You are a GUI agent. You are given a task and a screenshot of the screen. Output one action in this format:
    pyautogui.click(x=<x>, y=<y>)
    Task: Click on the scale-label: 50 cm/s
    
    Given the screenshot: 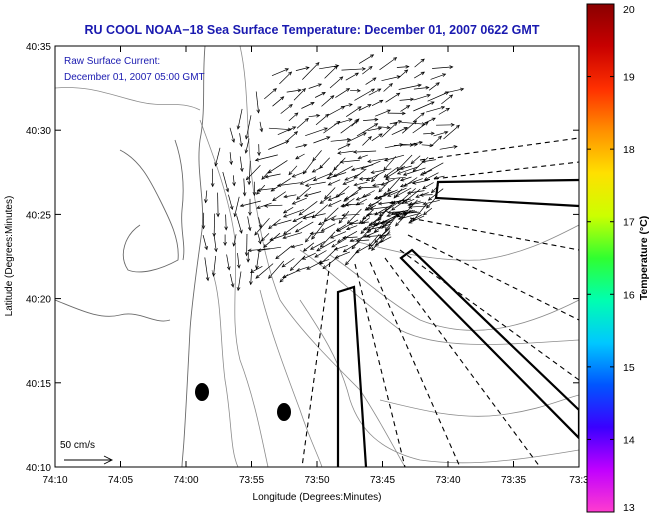 What is the action you would take?
    pyautogui.click(x=77, y=445)
    